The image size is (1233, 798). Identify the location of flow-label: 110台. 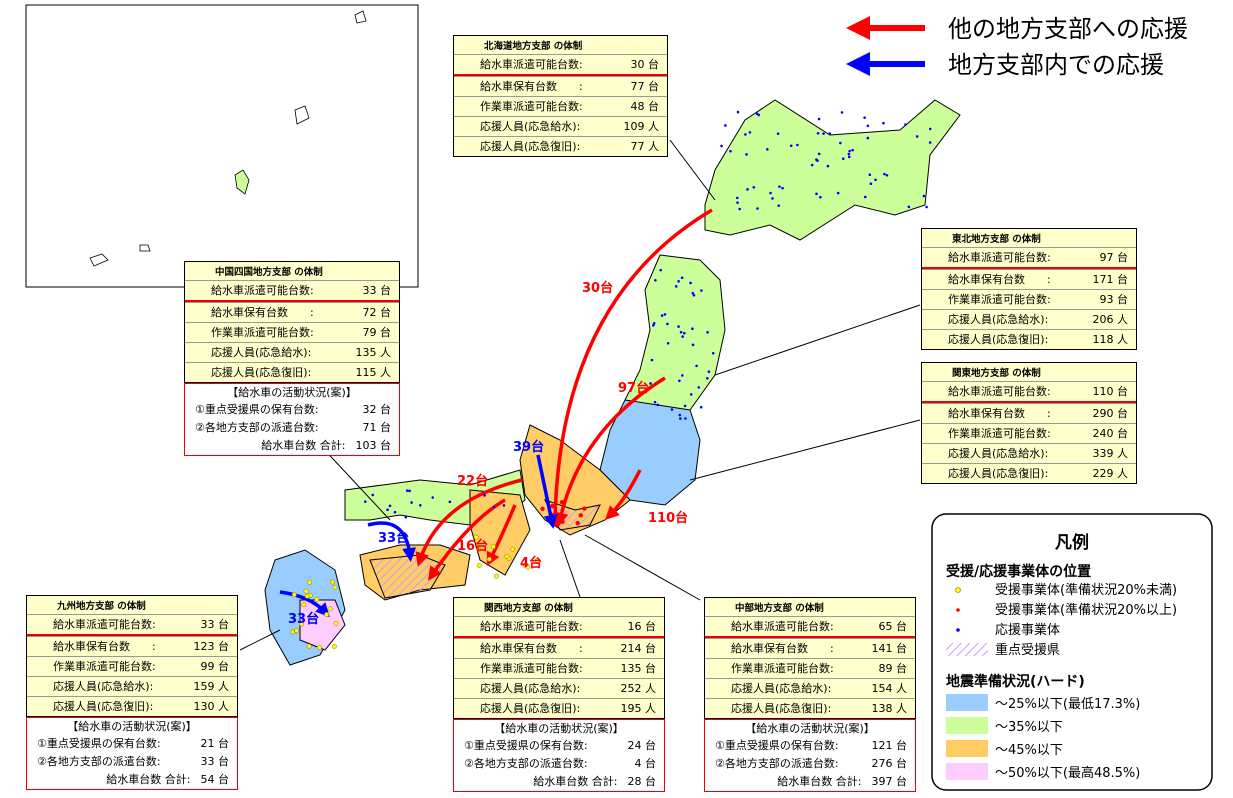
(668, 518).